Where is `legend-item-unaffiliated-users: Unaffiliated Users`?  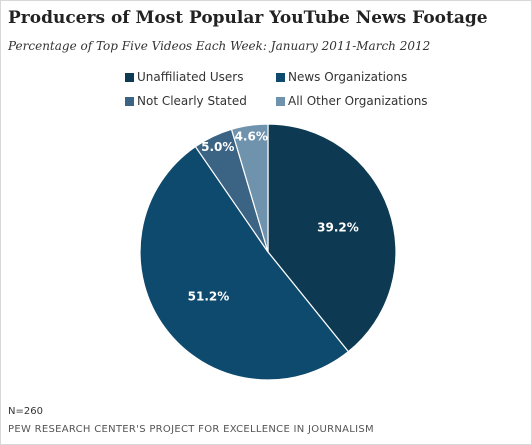
legend-item-unaffiliated-users: Unaffiliated Users is located at coordinates (184, 77).